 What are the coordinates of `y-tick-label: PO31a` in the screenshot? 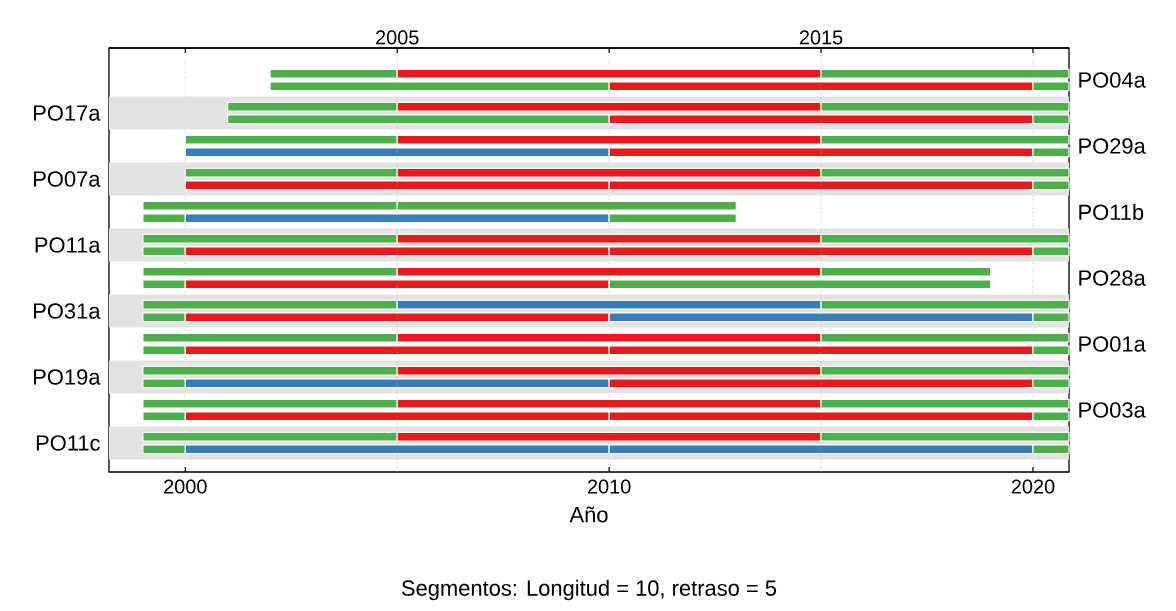 It's located at (67, 311).